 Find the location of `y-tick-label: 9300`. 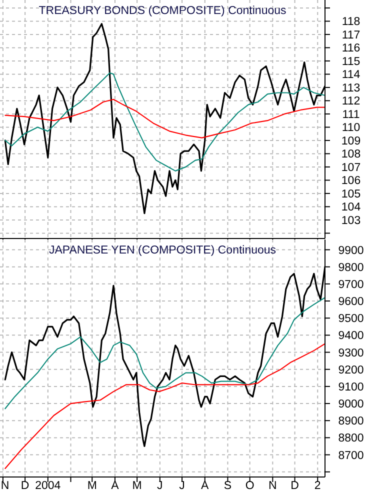

y-tick-label: 9300 is located at coordinates (351, 353).